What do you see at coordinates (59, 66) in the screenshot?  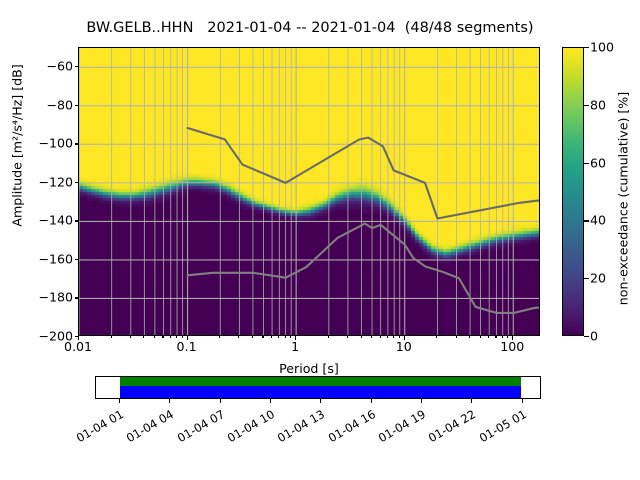 I see `y-axis-tick-label: −60` at bounding box center [59, 66].